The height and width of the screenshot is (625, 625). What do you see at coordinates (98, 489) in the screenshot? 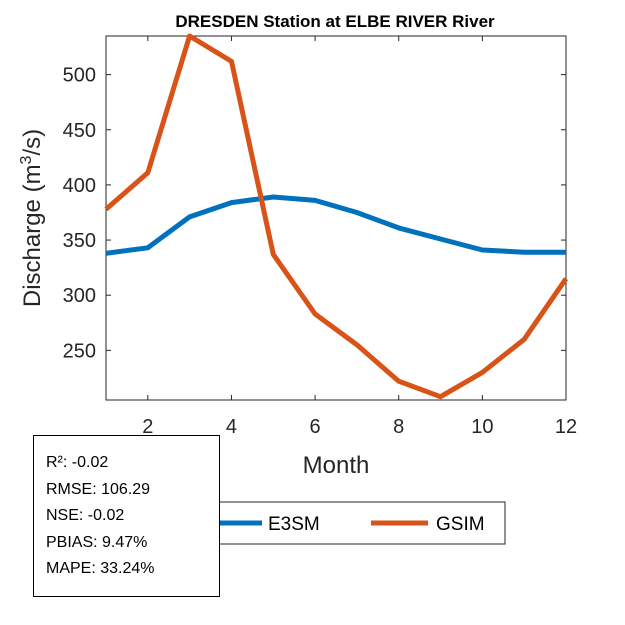
I see `stat-rmse: RMSE: 106.29` at bounding box center [98, 489].